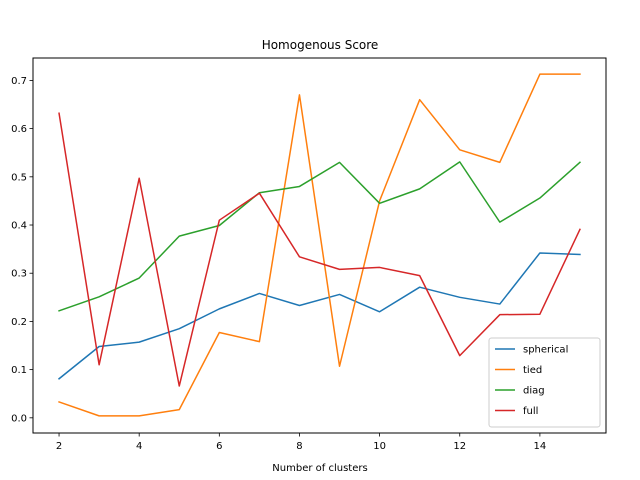  I want to click on x-tick-label: 4, so click(139, 446).